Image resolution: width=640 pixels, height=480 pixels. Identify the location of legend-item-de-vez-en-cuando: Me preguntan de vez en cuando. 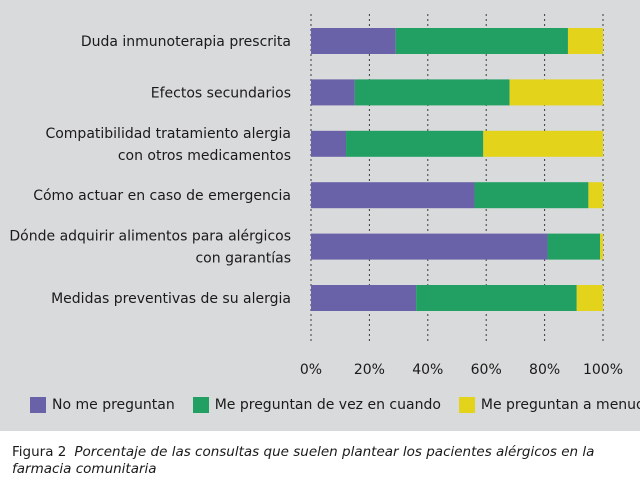
(316, 405).